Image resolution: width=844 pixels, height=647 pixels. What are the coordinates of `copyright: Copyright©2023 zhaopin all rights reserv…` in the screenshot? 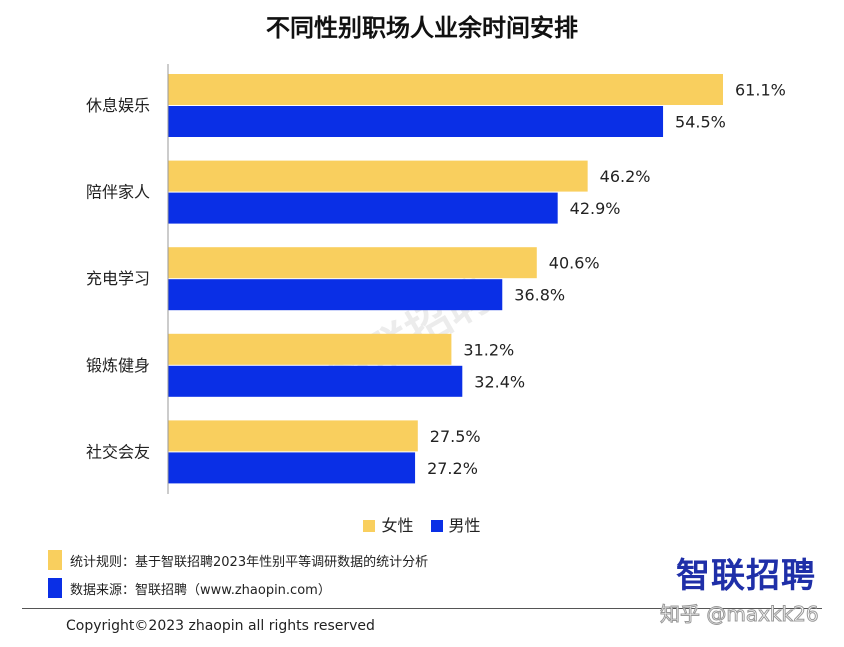 It's located at (220, 626).